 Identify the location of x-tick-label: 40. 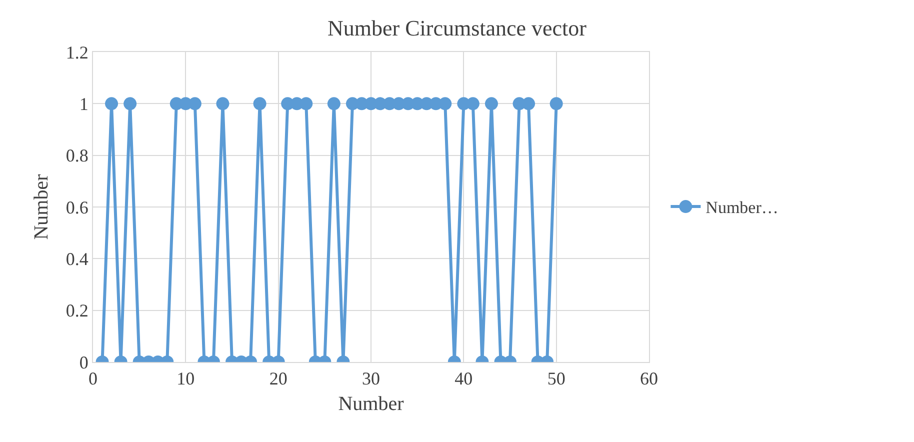
(463, 378).